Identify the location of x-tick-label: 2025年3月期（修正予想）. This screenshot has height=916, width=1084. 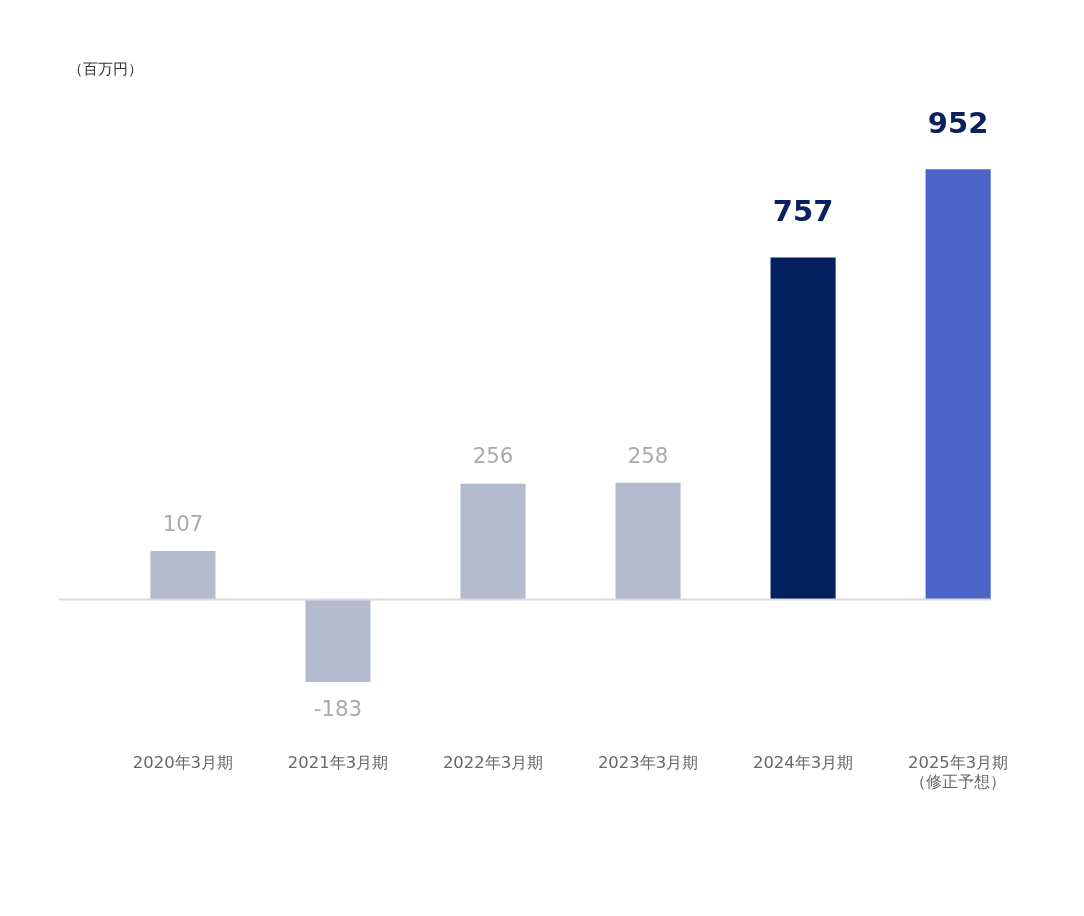
(958, 772).